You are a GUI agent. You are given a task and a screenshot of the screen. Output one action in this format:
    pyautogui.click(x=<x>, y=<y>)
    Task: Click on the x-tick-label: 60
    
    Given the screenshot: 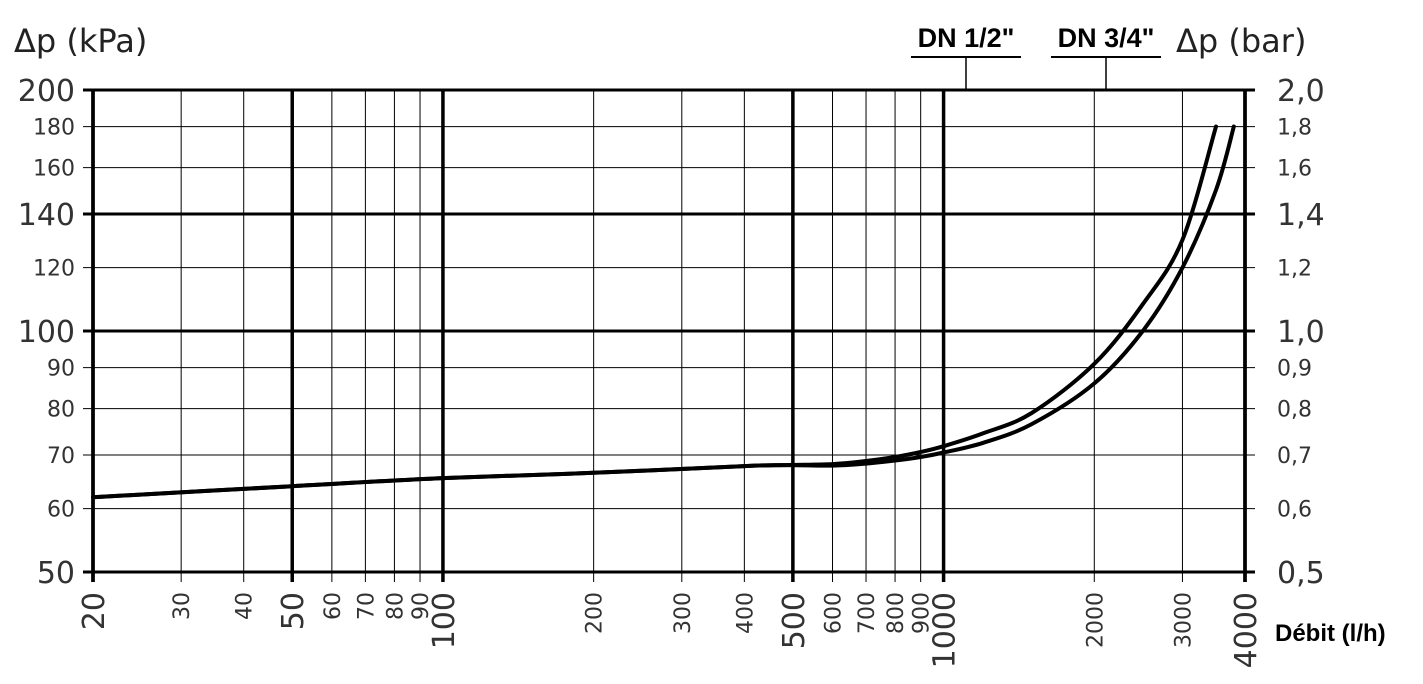 What is the action you would take?
    pyautogui.click(x=333, y=606)
    